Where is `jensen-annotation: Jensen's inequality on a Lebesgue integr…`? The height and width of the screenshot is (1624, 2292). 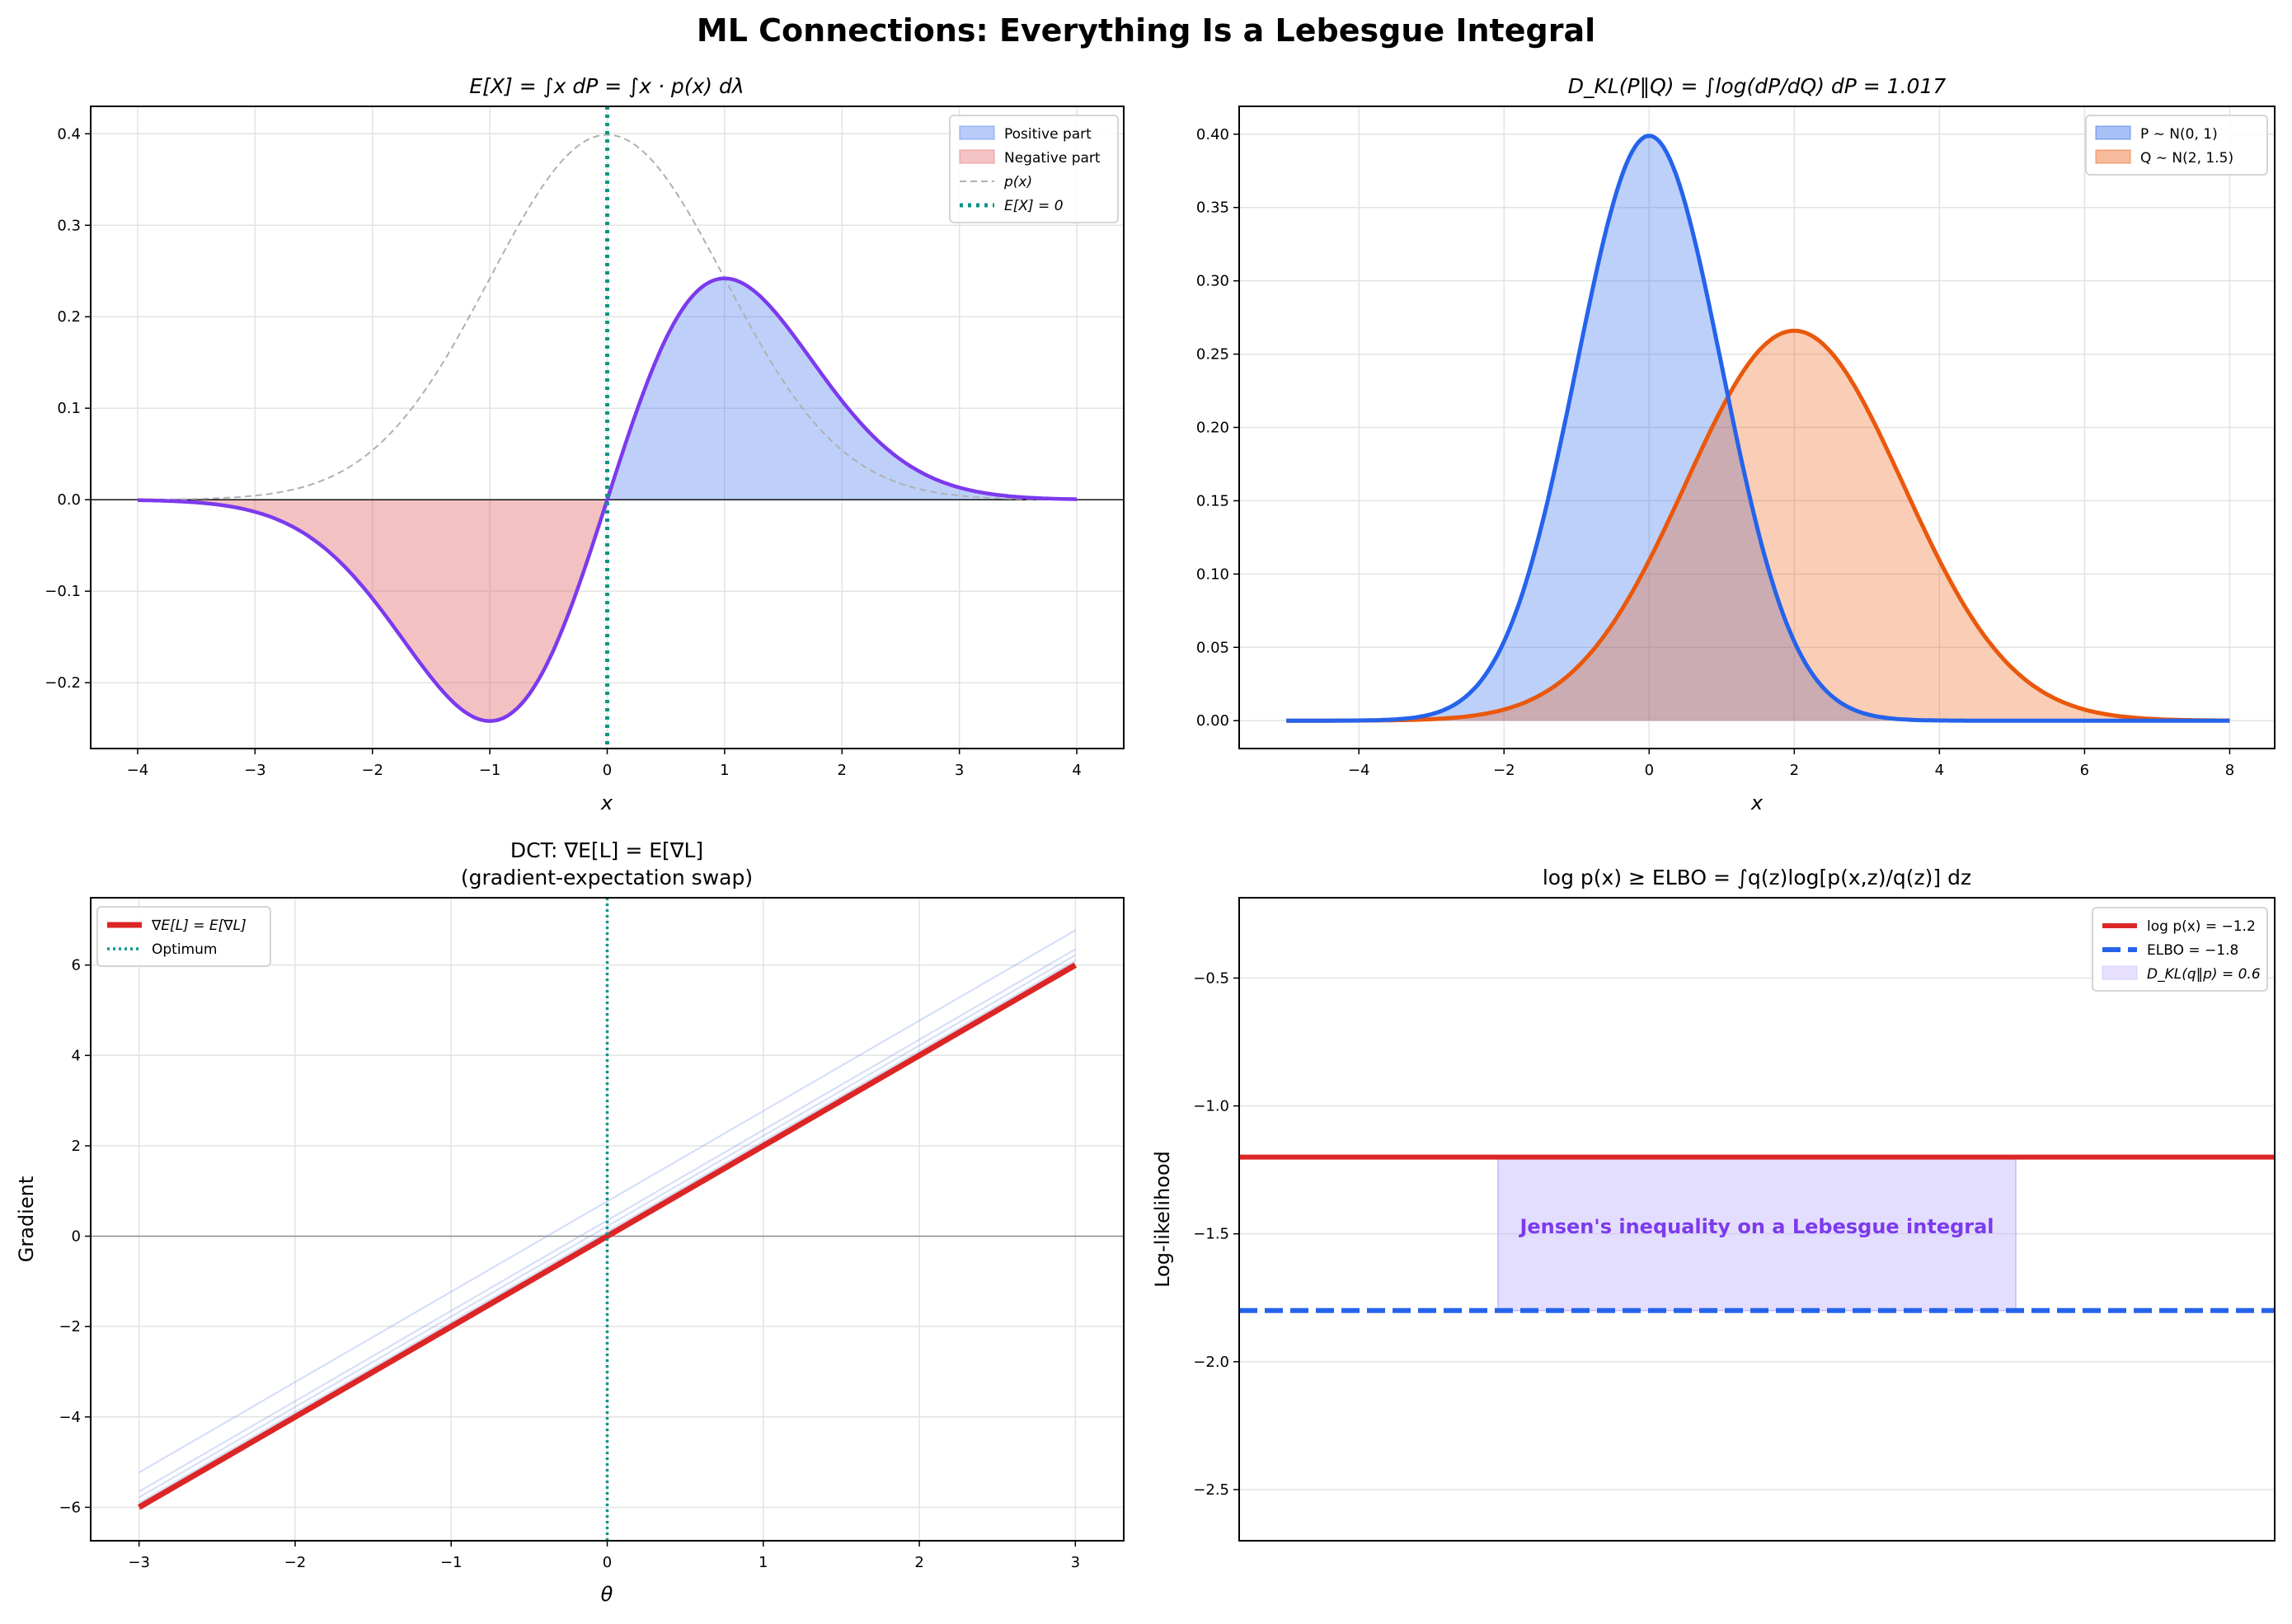 jensen-annotation: Jensen's inequality on a Lebesgue integr… is located at coordinates (1756, 1227).